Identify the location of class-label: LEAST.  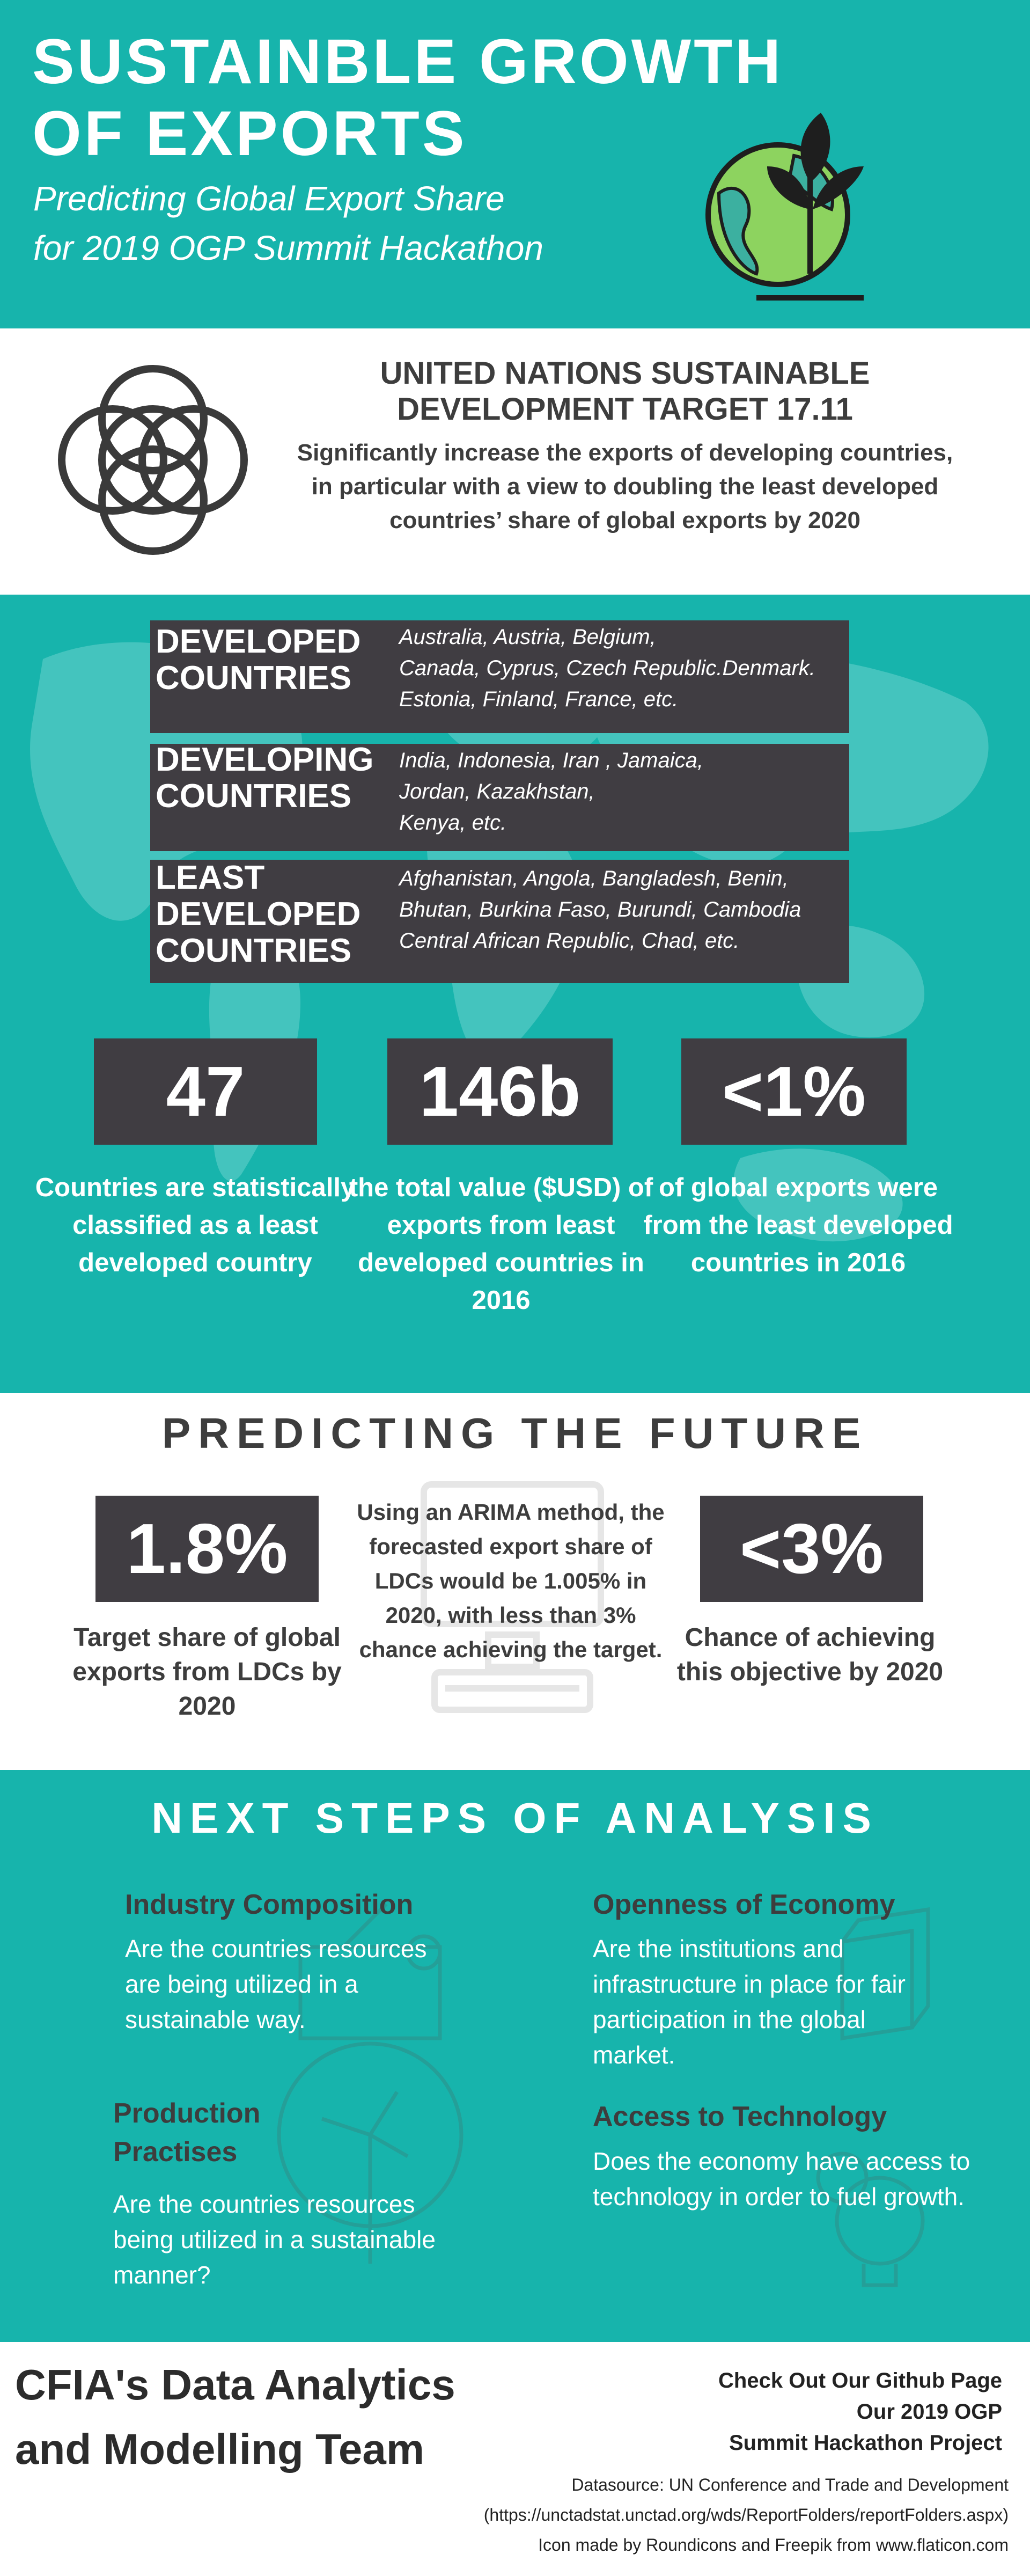
(211, 877).